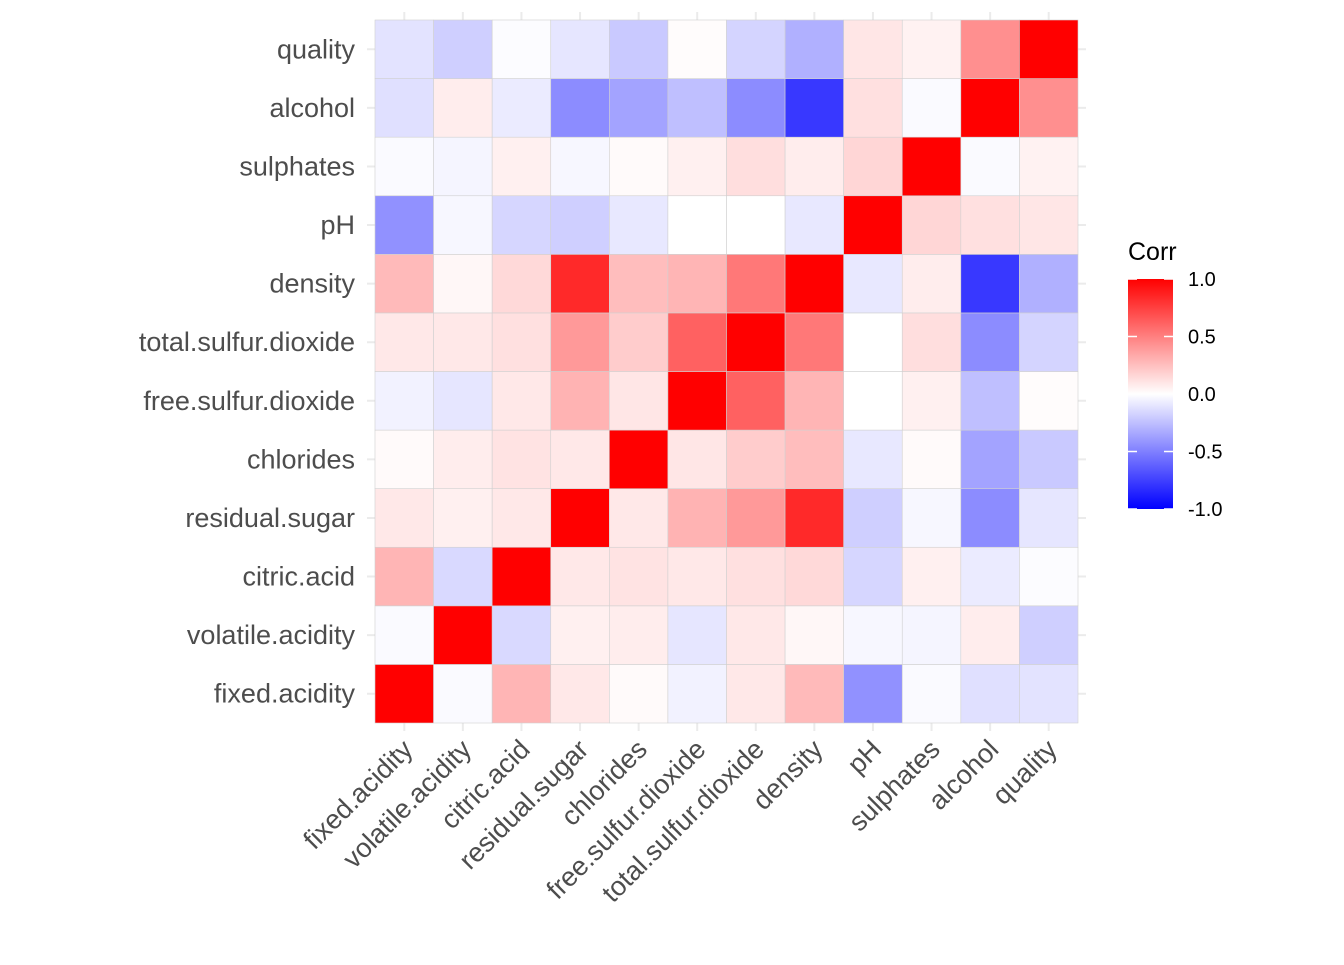 Image resolution: width=1344 pixels, height=965 pixels. I want to click on heatmap-cell-free.sulfur.dioxide-pH, so click(873, 401).